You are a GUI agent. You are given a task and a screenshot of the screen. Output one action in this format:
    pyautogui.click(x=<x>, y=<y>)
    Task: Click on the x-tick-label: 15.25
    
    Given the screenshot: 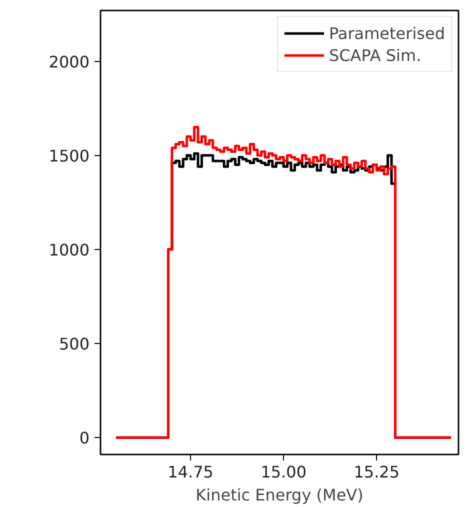 What is the action you would take?
    pyautogui.click(x=377, y=472)
    